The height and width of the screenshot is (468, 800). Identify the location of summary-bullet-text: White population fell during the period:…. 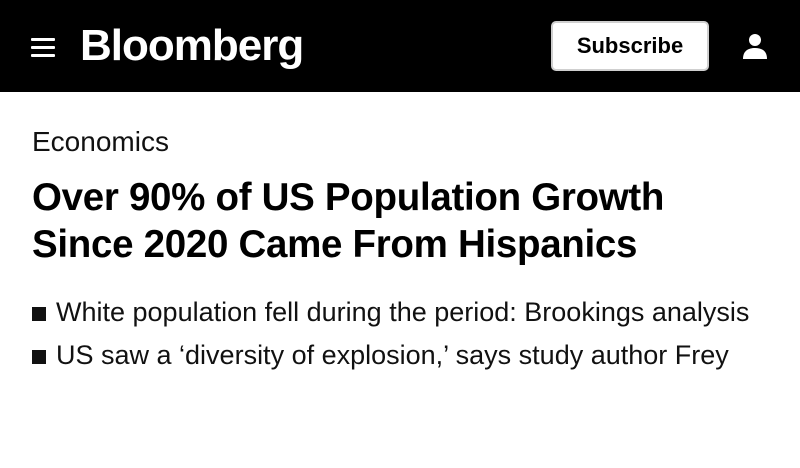
(403, 312).